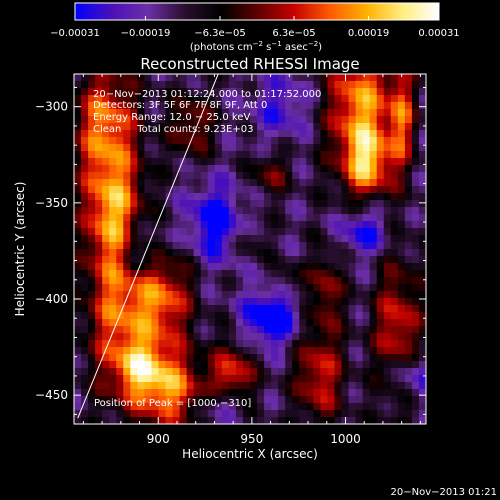  What do you see at coordinates (249, 64) in the screenshot?
I see `chart-title: Reconstructed RHESSI Image` at bounding box center [249, 64].